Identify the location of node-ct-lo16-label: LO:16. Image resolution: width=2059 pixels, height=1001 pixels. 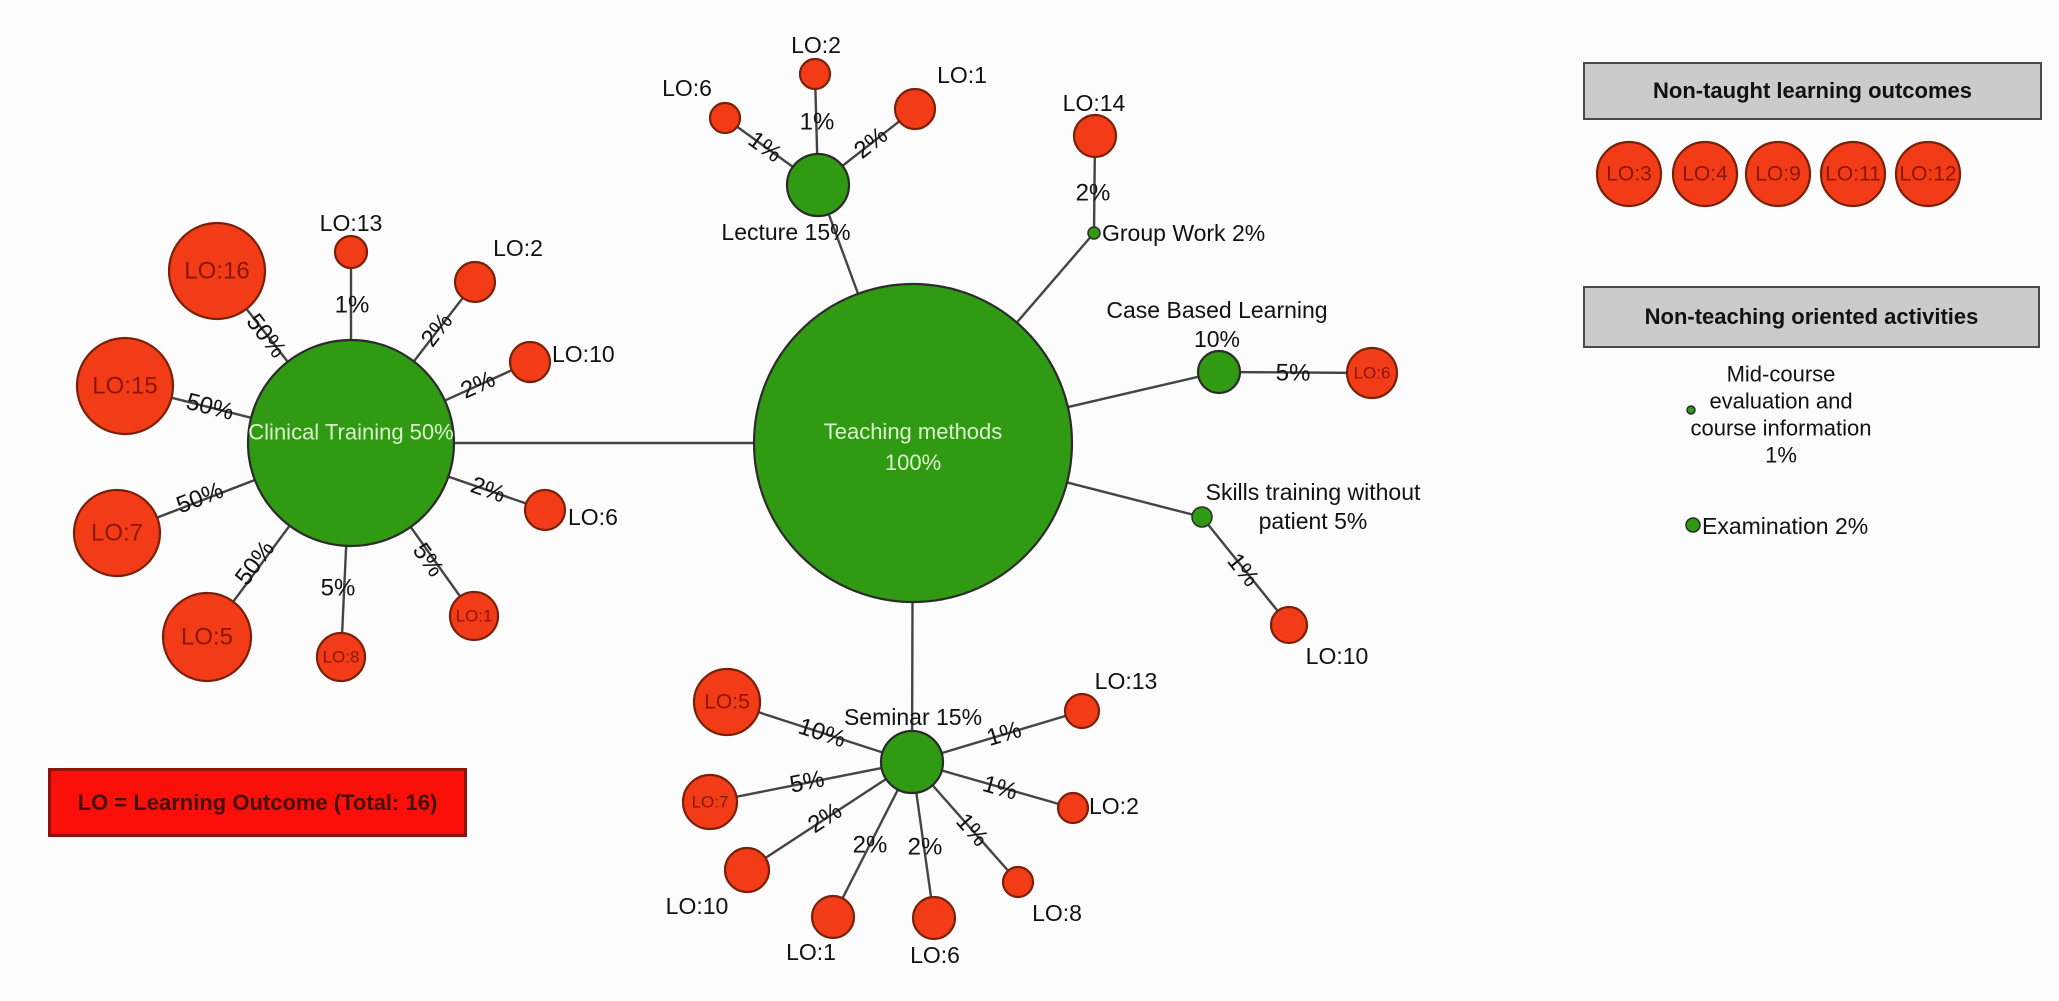
(216, 271).